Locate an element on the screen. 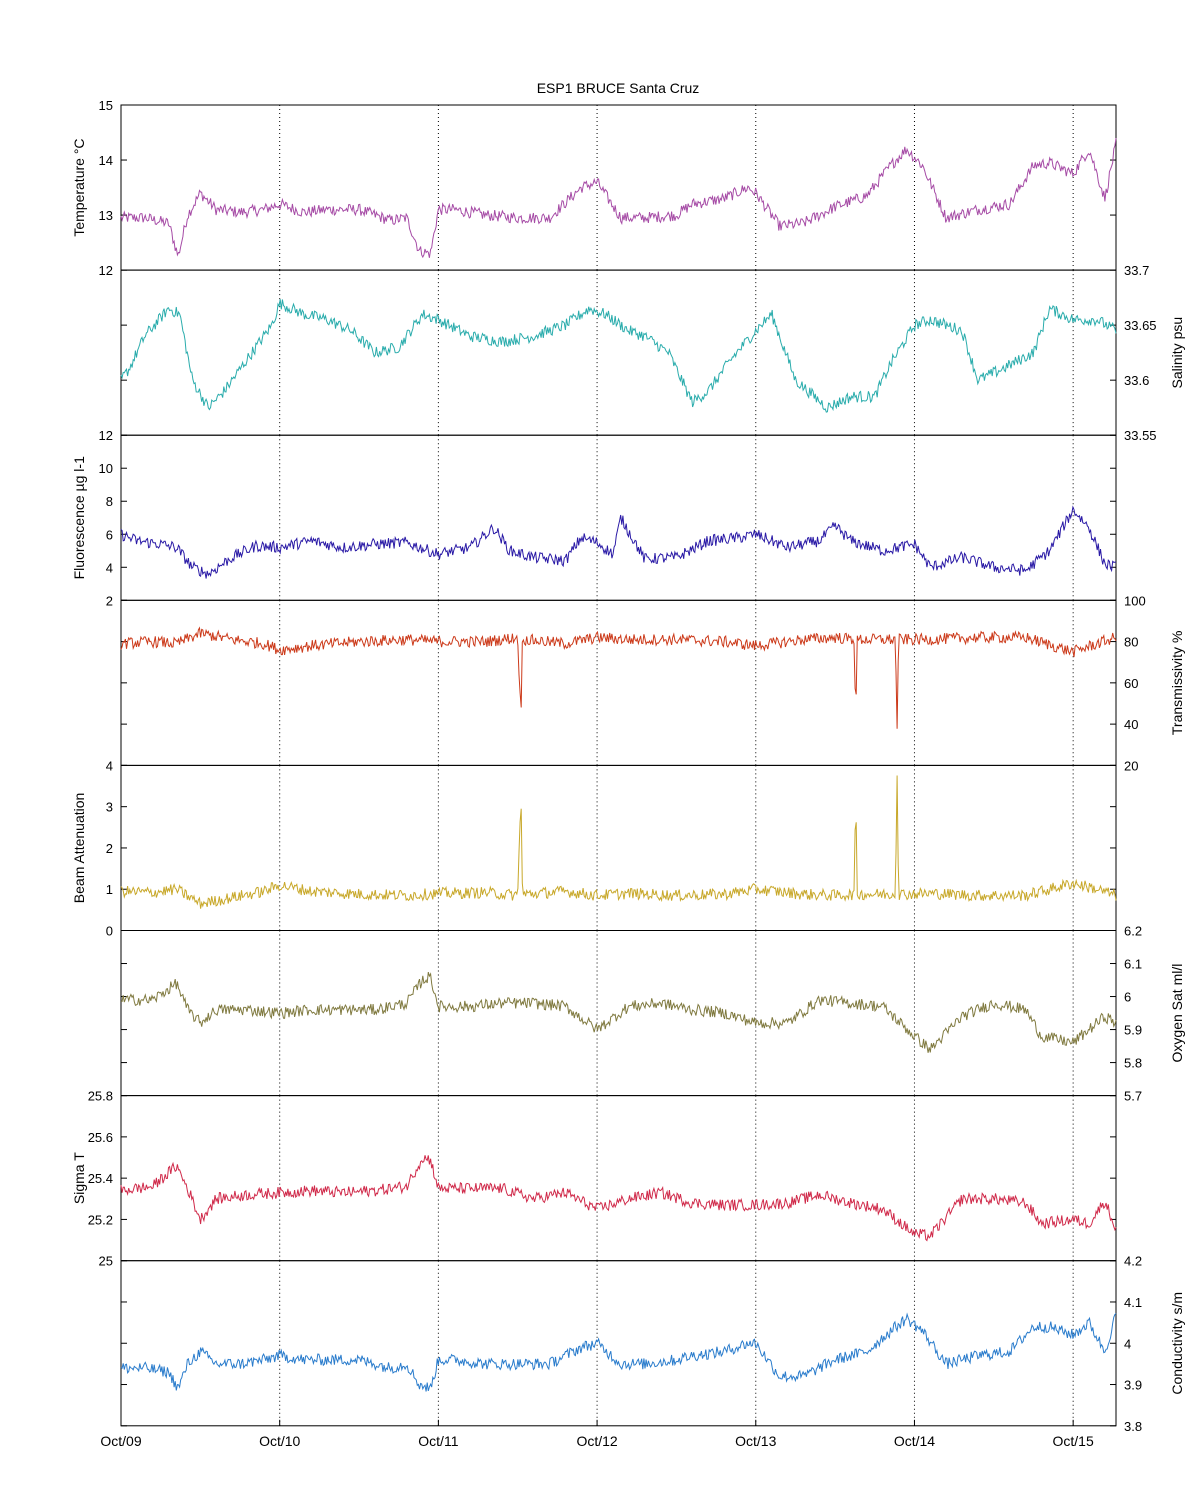 The image size is (1200, 1501). y-tick-label: 40 is located at coordinates (1131, 724).